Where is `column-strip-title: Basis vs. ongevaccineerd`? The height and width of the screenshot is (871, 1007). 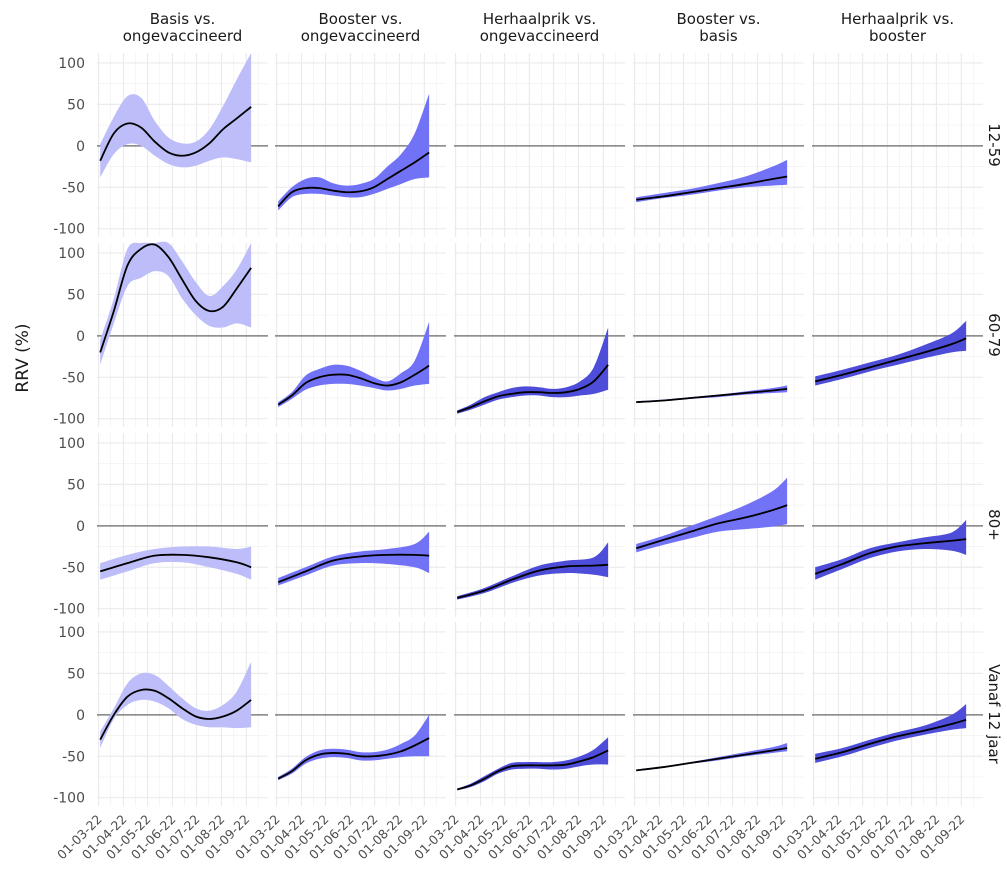 column-strip-title: Basis vs. ongevaccineerd is located at coordinates (183, 27).